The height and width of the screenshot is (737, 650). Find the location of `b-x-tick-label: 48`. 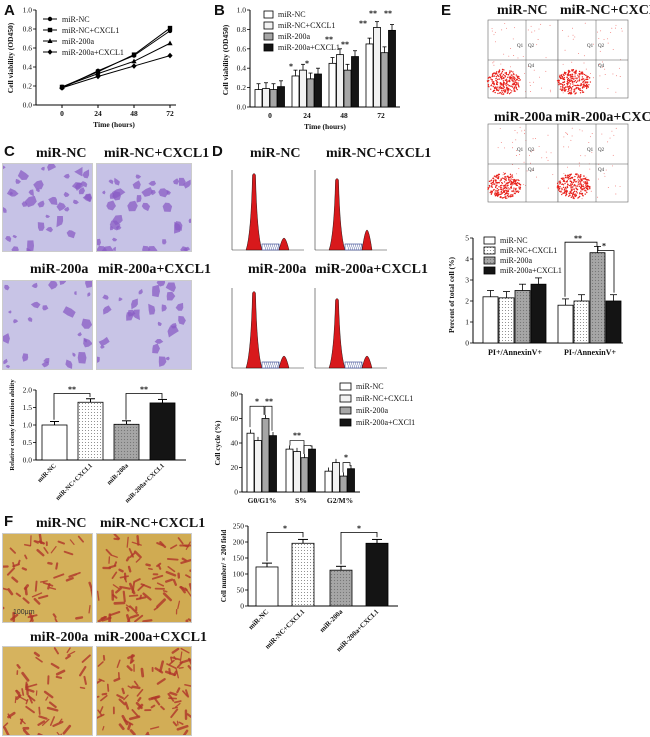

b-x-tick-label: 48 is located at coordinates (344, 115).